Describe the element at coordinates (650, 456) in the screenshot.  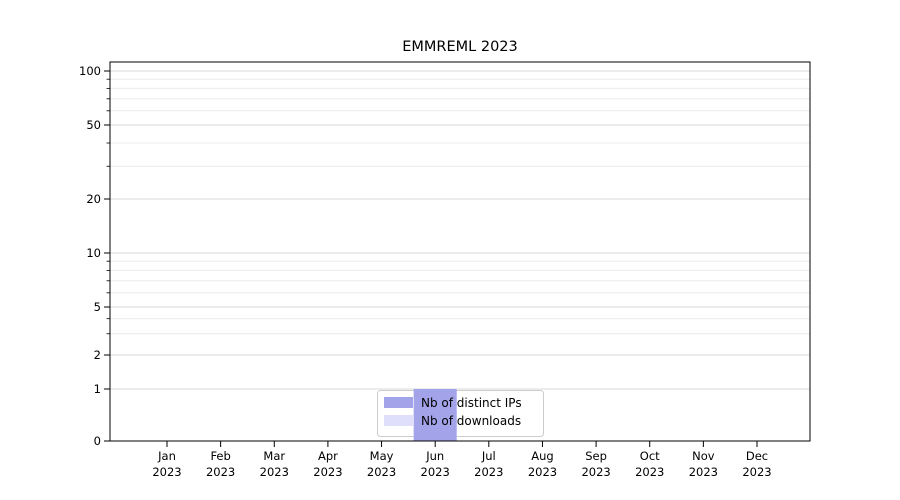
I see `x-tick-month-label: Oct` at that location.